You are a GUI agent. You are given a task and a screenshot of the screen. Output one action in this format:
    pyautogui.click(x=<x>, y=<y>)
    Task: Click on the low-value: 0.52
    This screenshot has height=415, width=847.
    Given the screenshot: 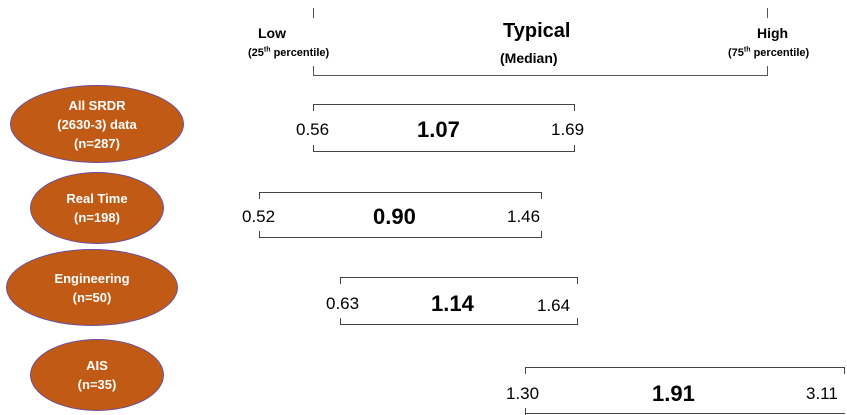 What is the action you would take?
    pyautogui.click(x=259, y=216)
    